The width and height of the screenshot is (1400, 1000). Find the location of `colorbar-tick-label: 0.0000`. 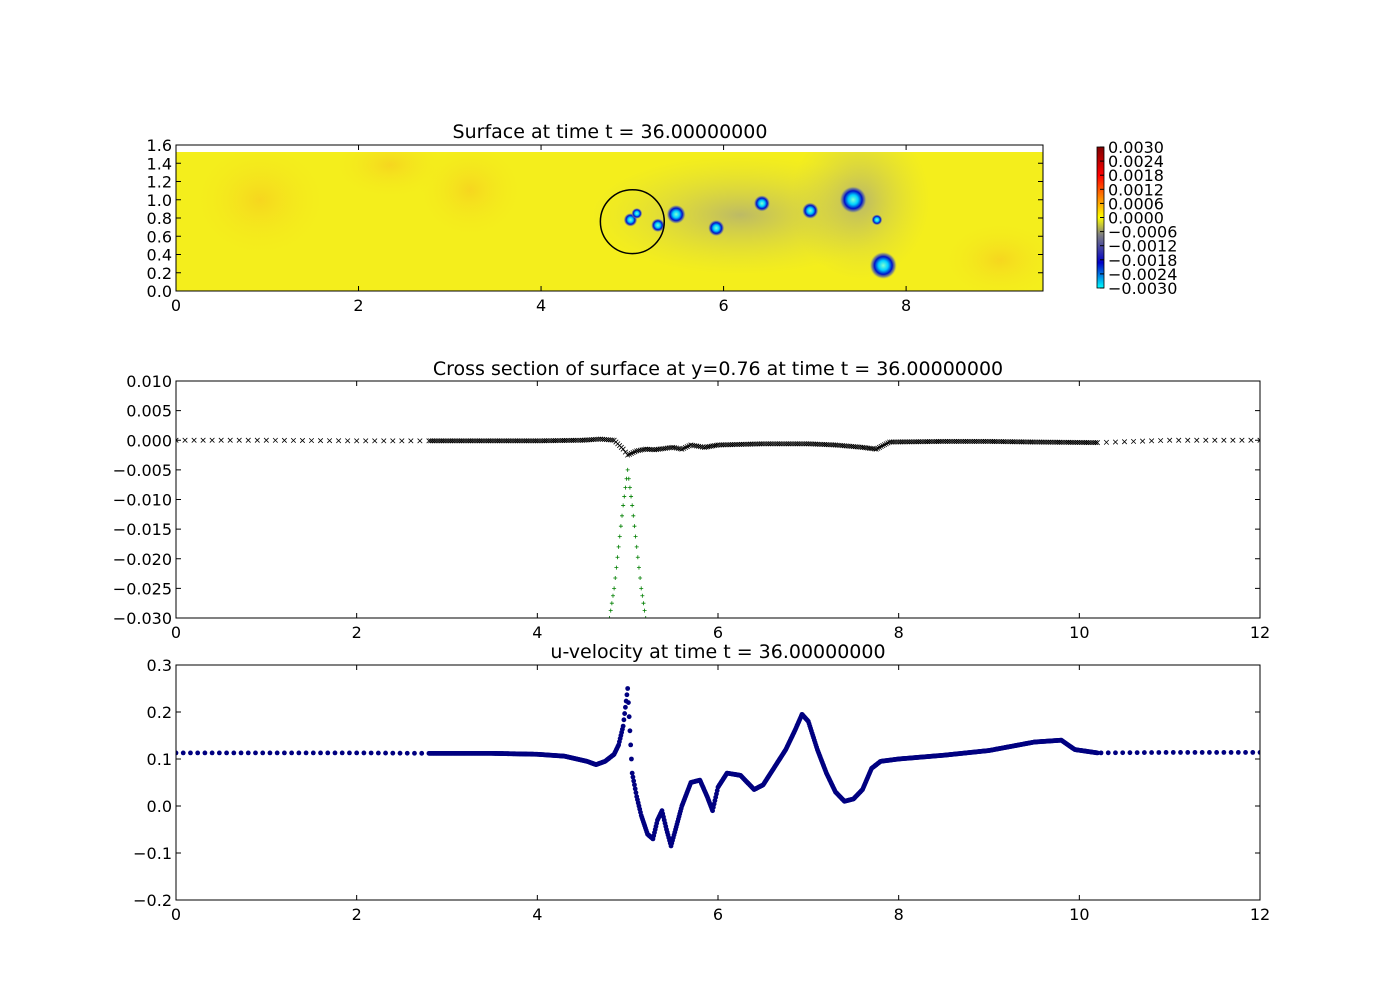

colorbar-tick-label: 0.0000 is located at coordinates (1136, 218).